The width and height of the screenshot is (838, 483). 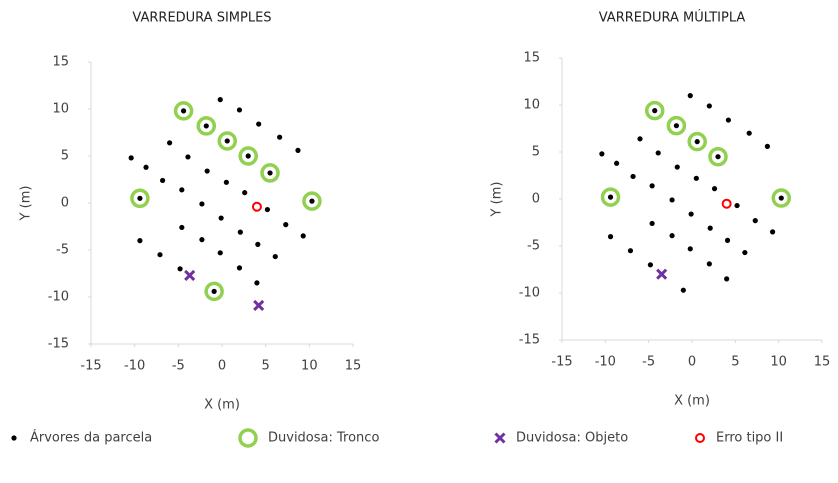 I want to click on legend-label: Erro tipo II, so click(x=749, y=438).